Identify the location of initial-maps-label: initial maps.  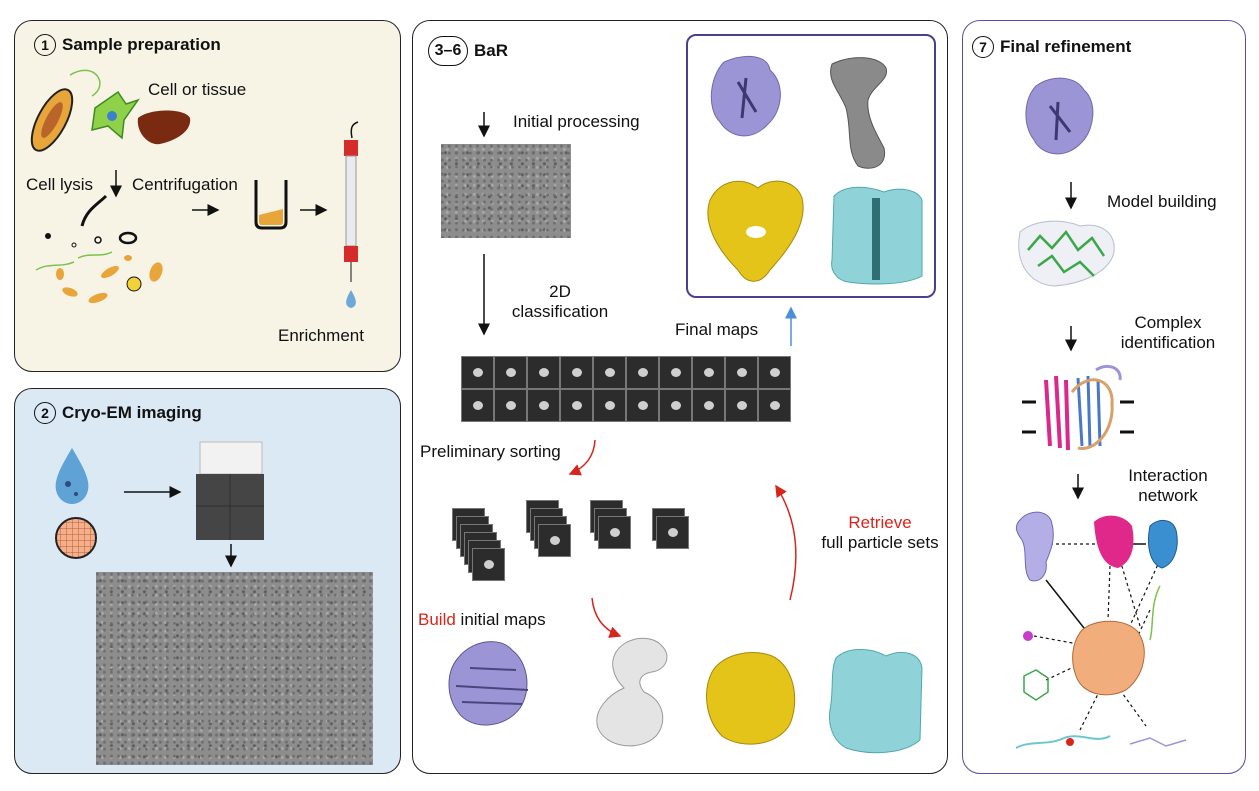
(500, 619).